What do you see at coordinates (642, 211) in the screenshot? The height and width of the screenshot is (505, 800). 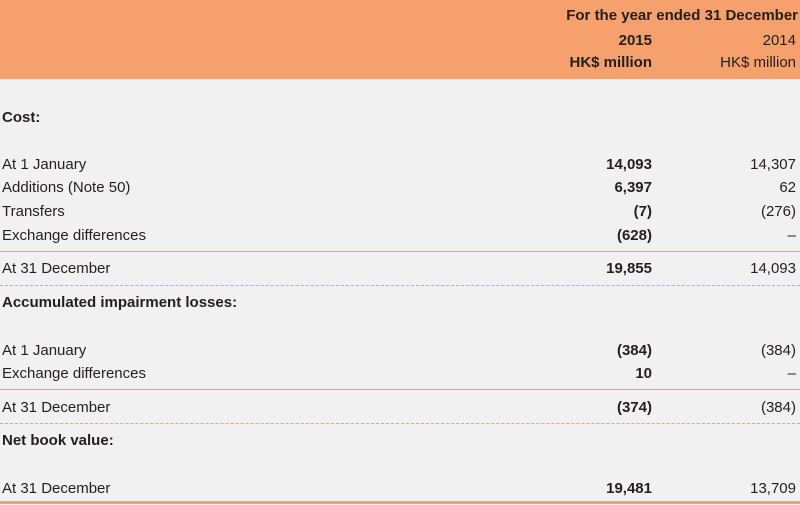 I see `value-2015: (7)` at bounding box center [642, 211].